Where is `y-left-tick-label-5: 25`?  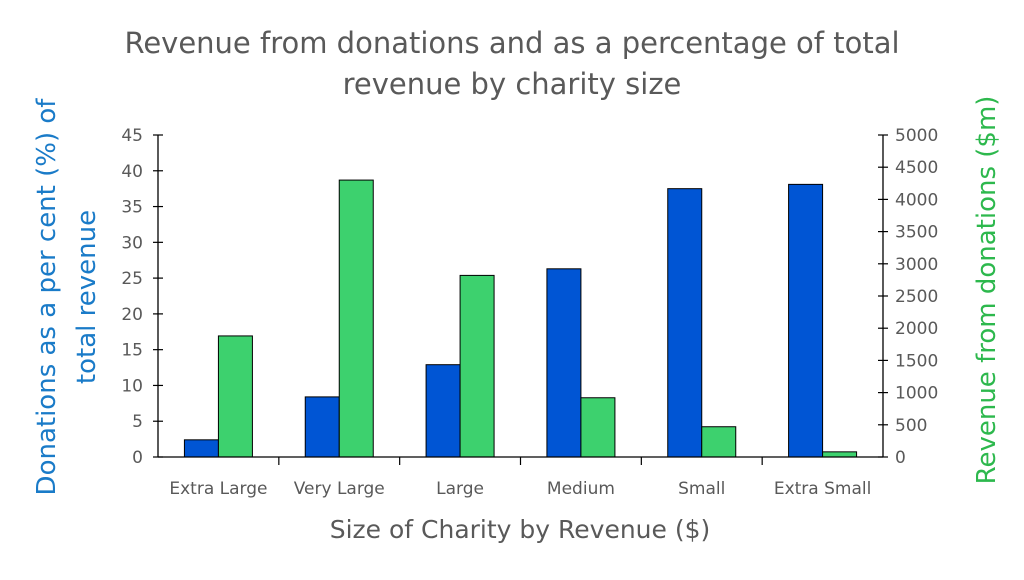
y-left-tick-label-5: 25 is located at coordinates (132, 279).